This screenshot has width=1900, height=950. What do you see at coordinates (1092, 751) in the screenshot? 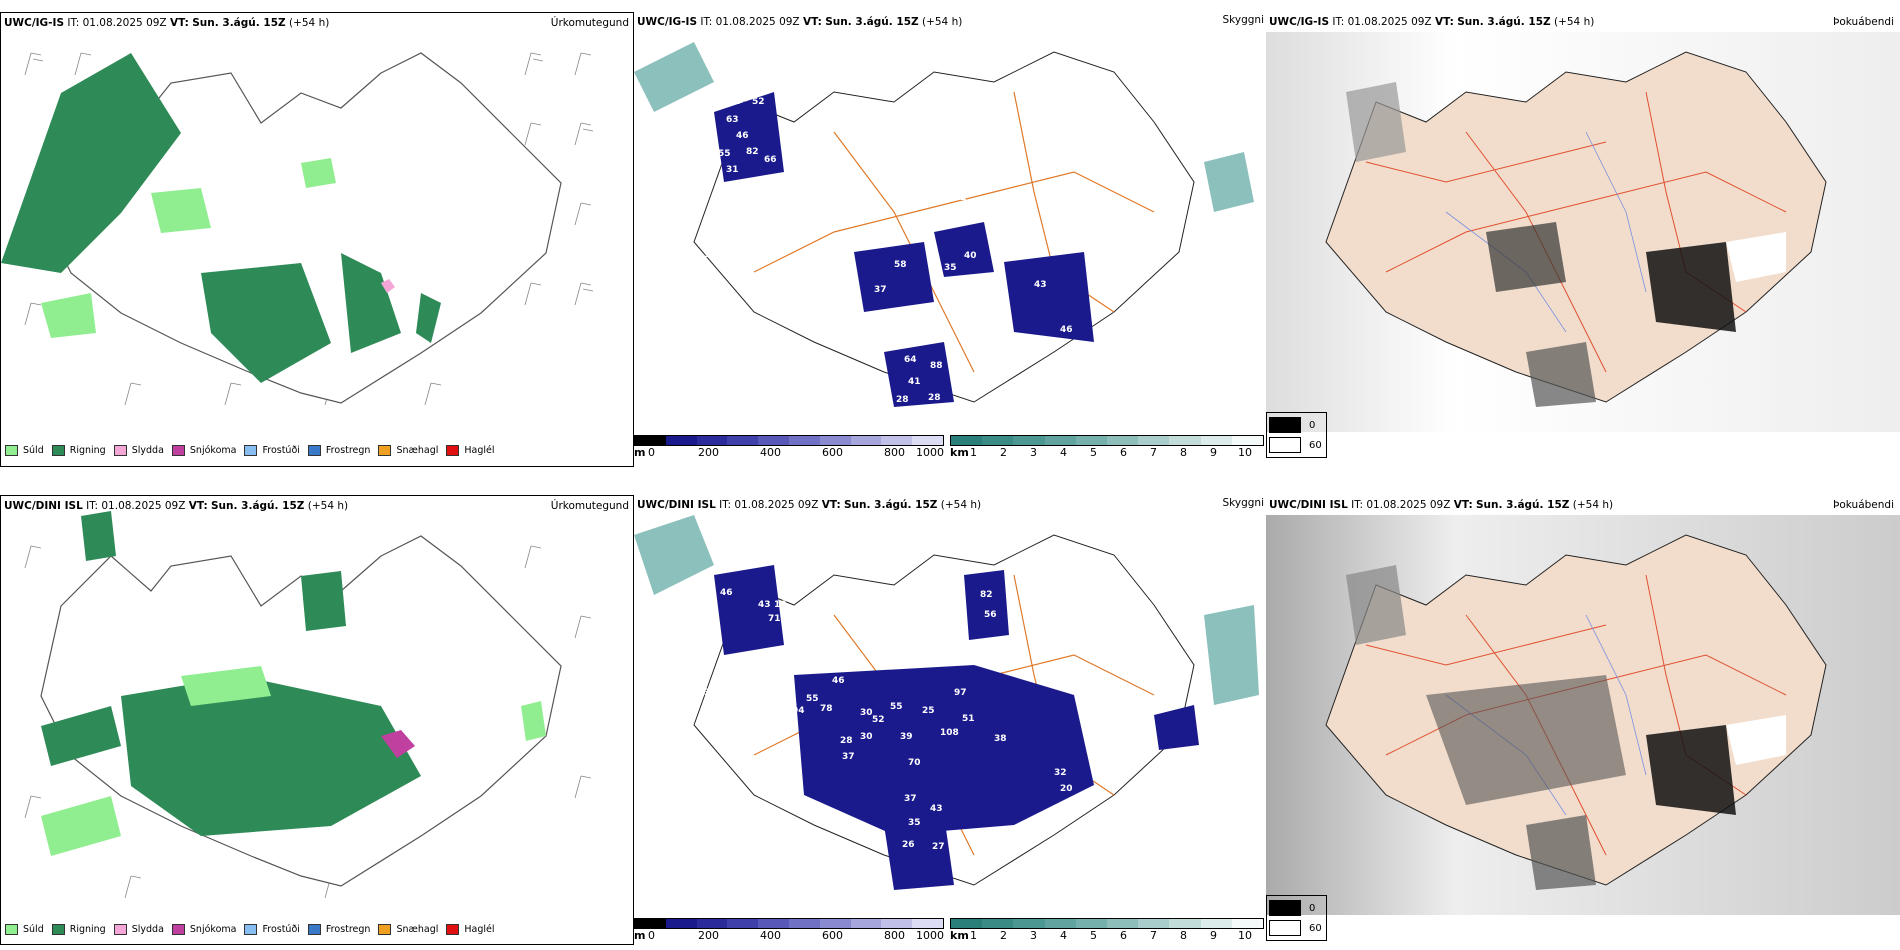
I see `svg-text: 59` at bounding box center [1092, 751].